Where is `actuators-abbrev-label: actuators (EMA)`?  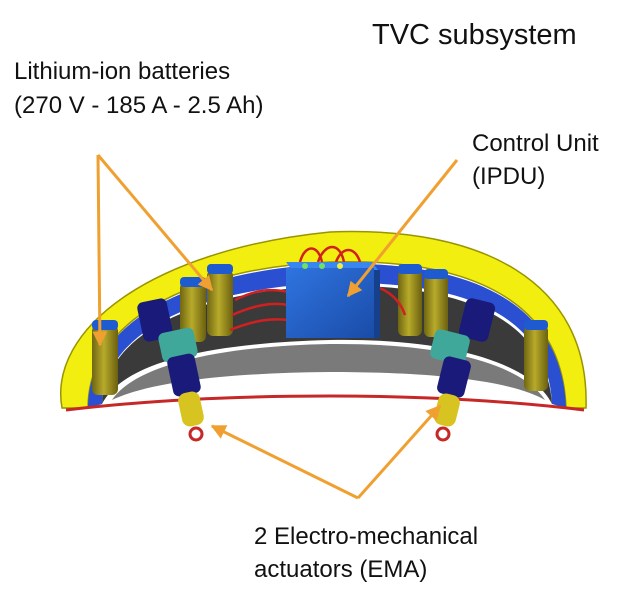
actuators-abbrev-label: actuators (EMA) is located at coordinates (341, 569).